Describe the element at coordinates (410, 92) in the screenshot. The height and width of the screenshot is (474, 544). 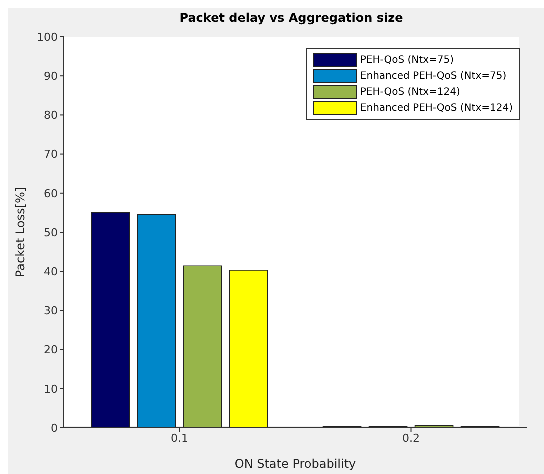
I see `legend-label: PEH-QoS (Ntx=124)` at that location.